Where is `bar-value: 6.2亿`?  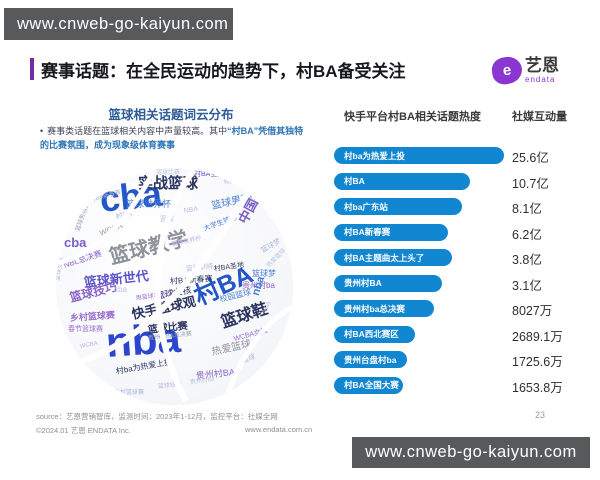 bar-value: 6.2亿 is located at coordinates (527, 234).